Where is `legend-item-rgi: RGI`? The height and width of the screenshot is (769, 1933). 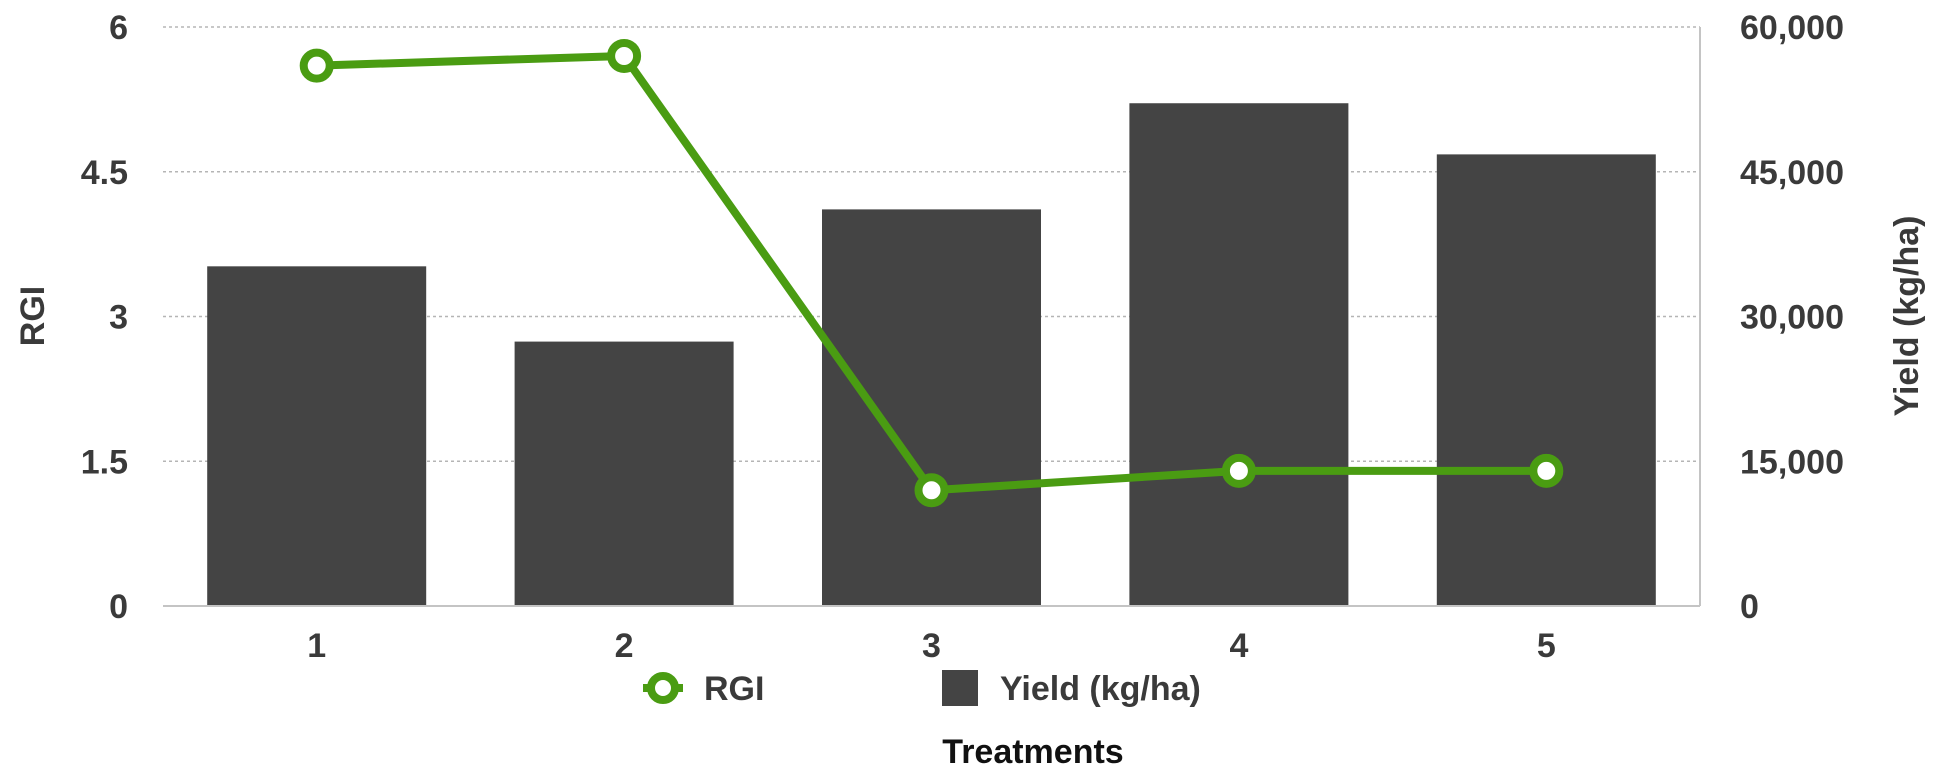
legend-item-rgi: RGI is located at coordinates (703, 689).